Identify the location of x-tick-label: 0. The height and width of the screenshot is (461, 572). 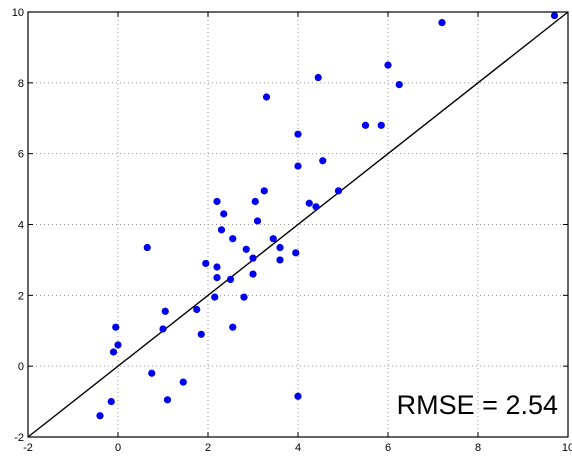
(118, 448).